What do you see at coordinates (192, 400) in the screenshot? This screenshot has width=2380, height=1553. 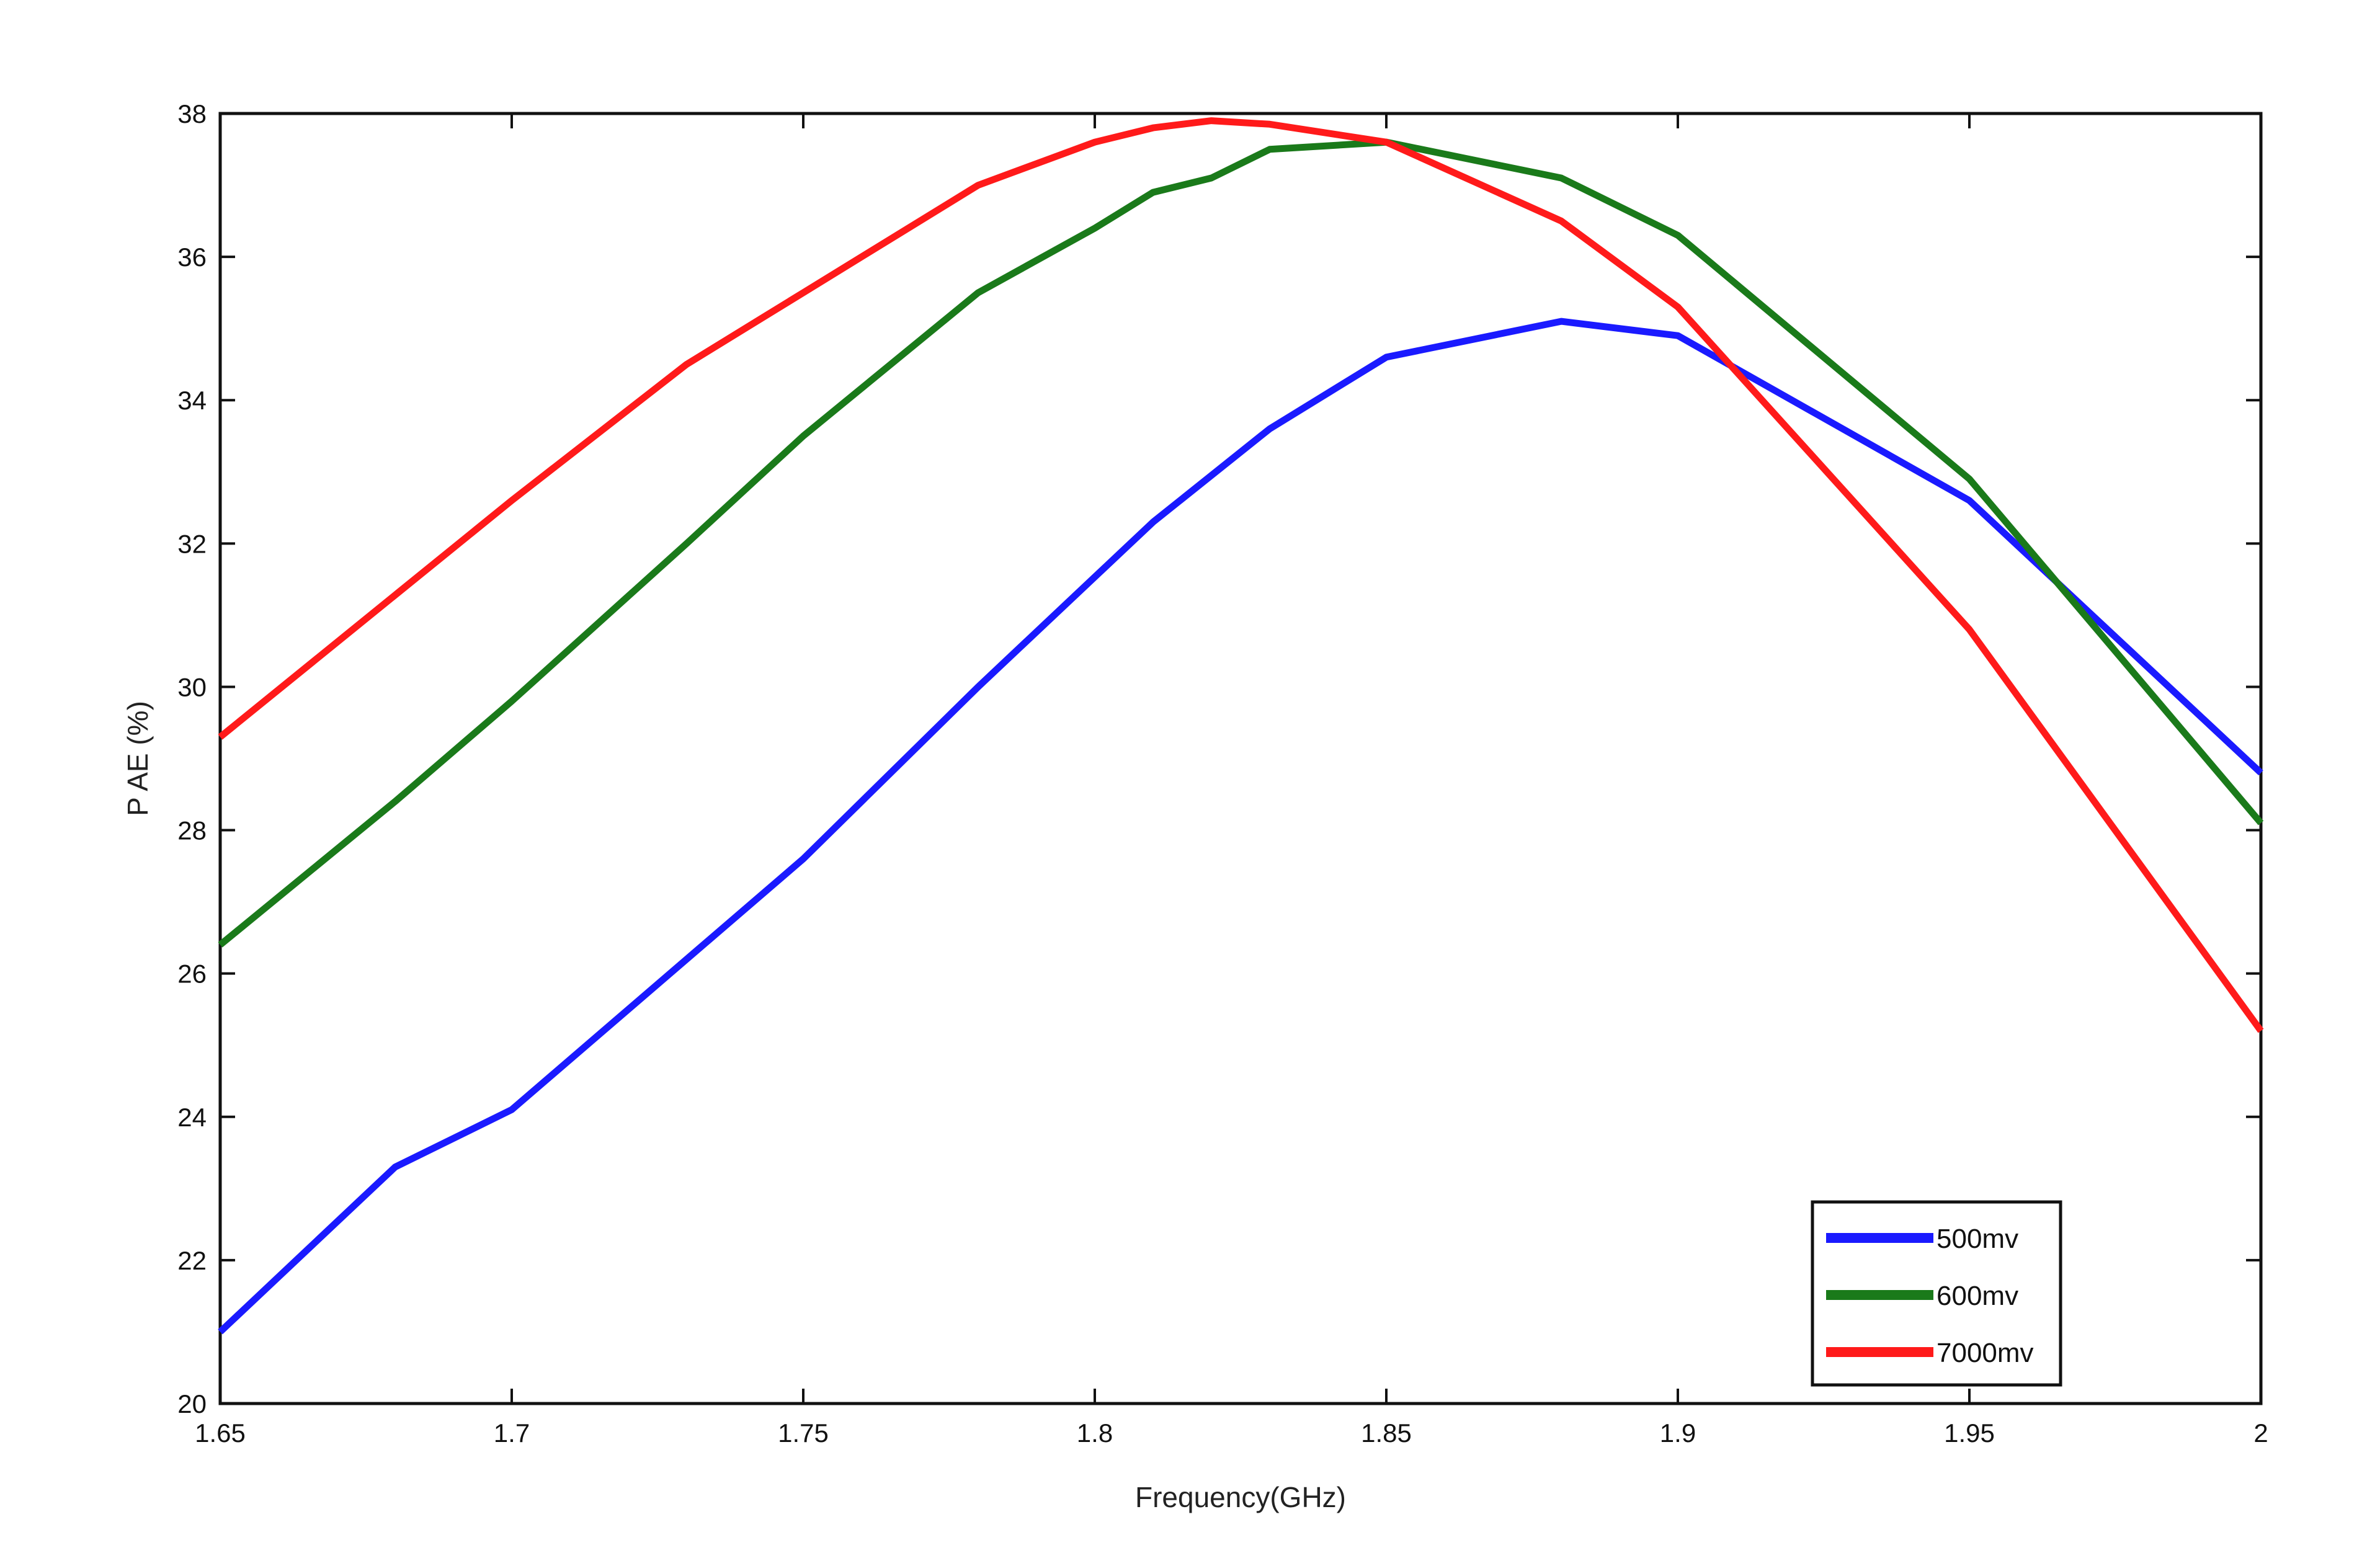 I see `y-tick-label: 34` at bounding box center [192, 400].